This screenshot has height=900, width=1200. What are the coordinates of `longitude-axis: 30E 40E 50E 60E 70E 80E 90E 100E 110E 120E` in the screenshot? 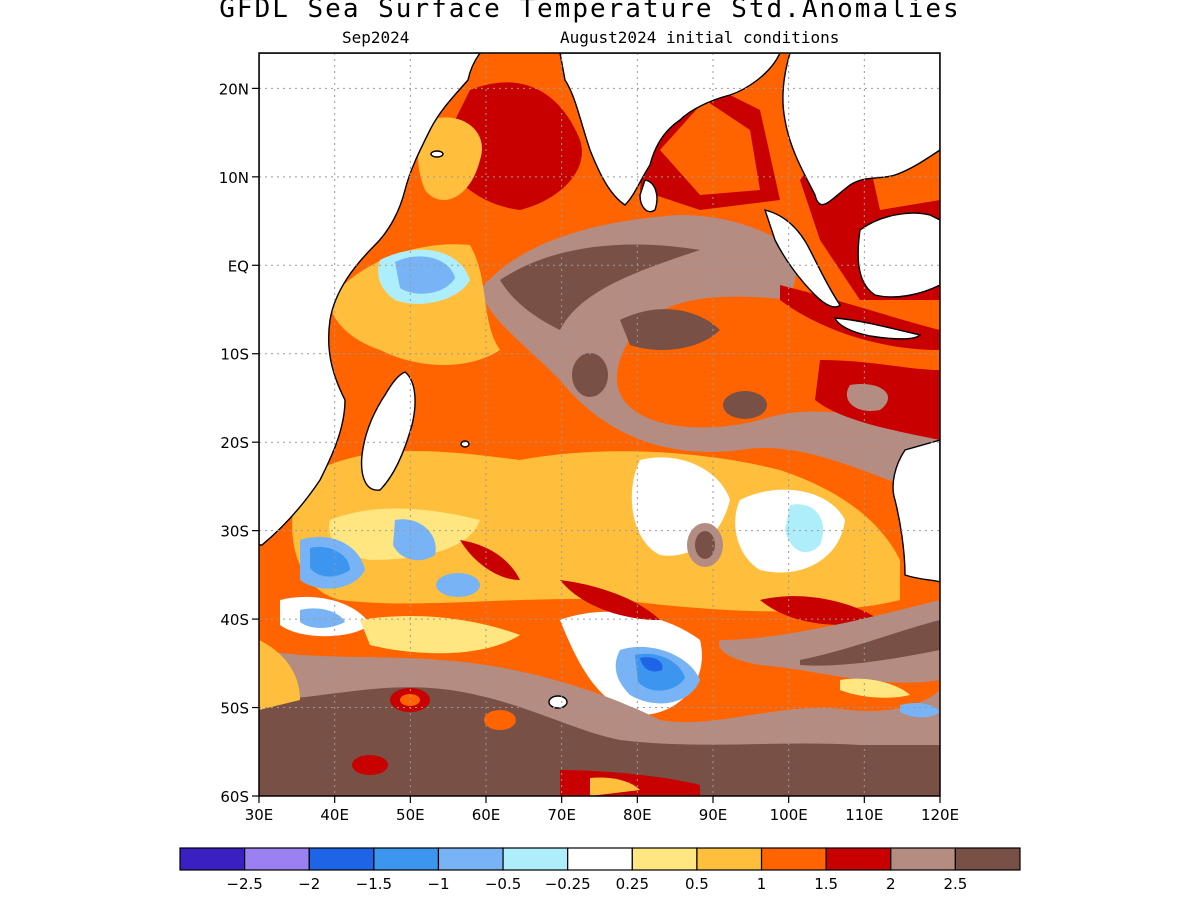 It's located at (602, 810).